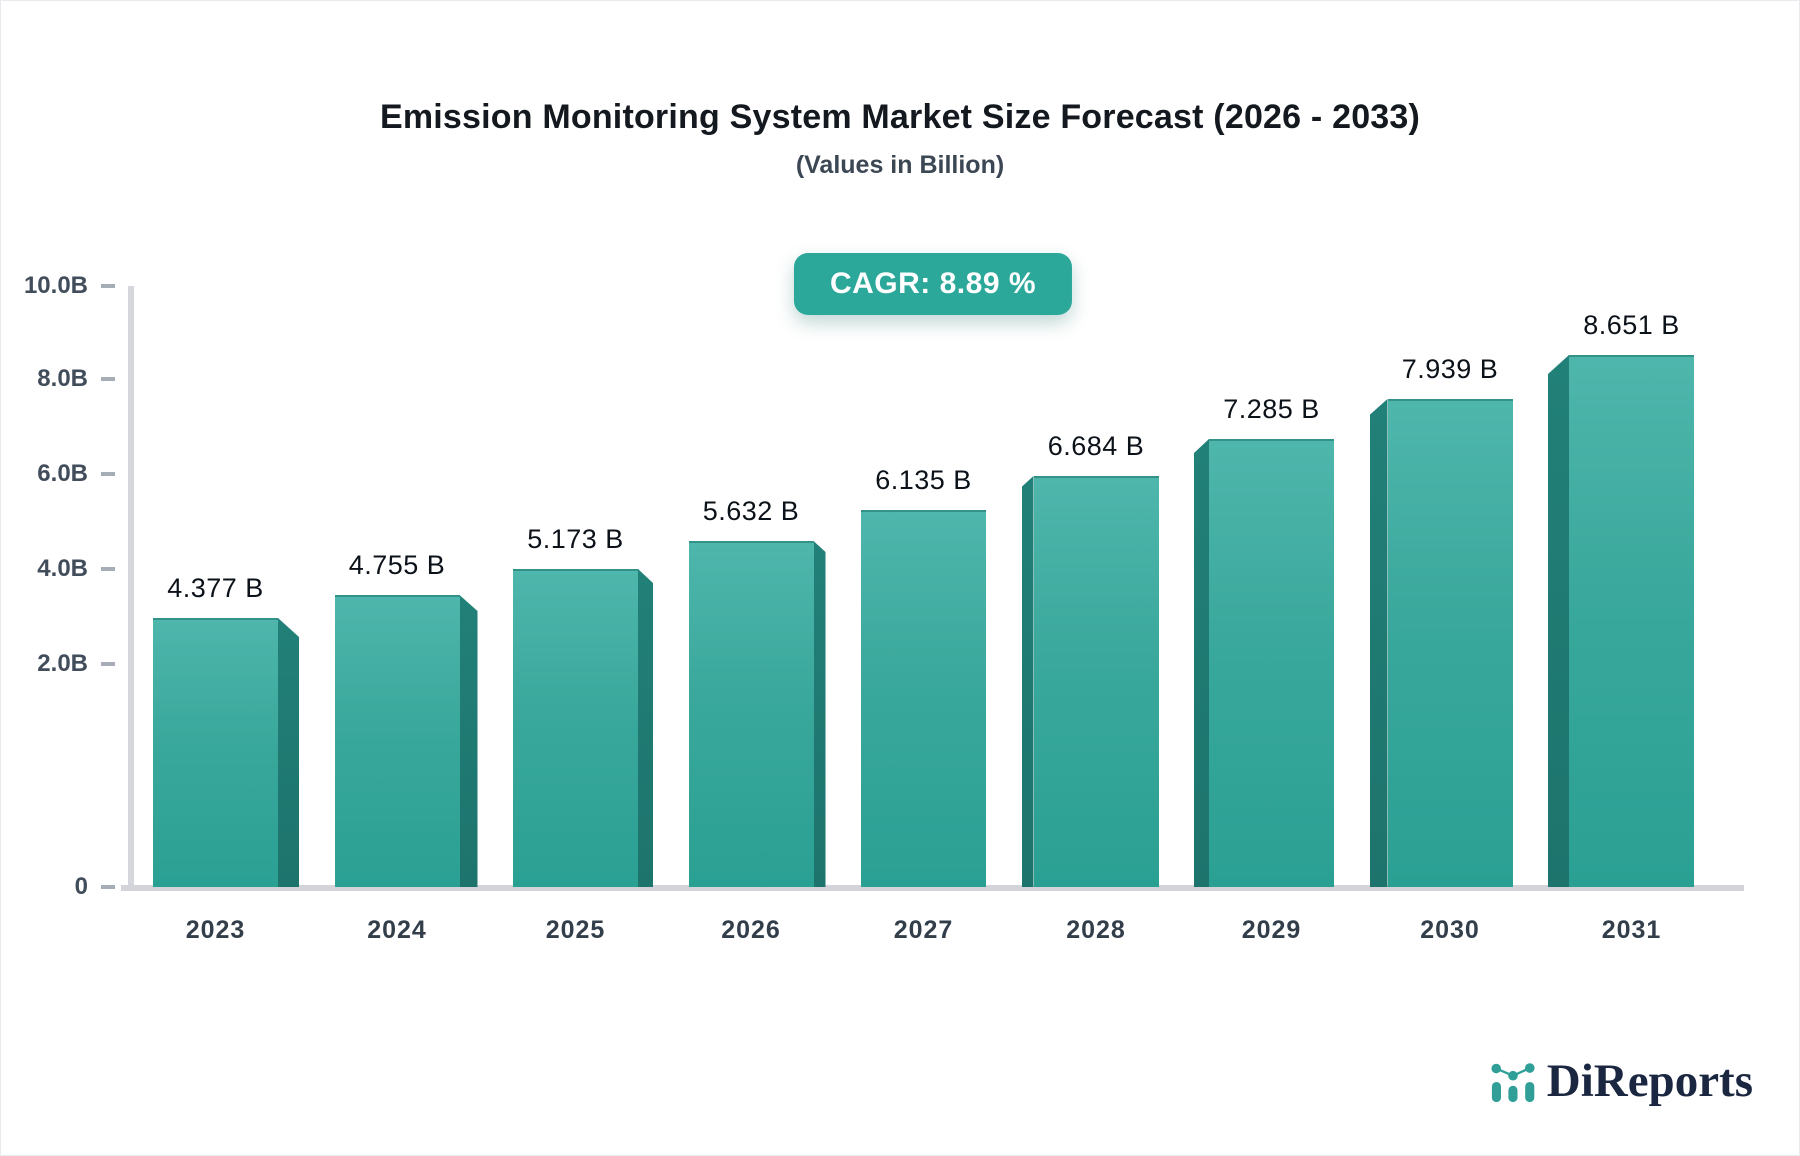  Describe the element at coordinates (575, 539) in the screenshot. I see `bar-value-label-2025: 5.173 B` at that location.